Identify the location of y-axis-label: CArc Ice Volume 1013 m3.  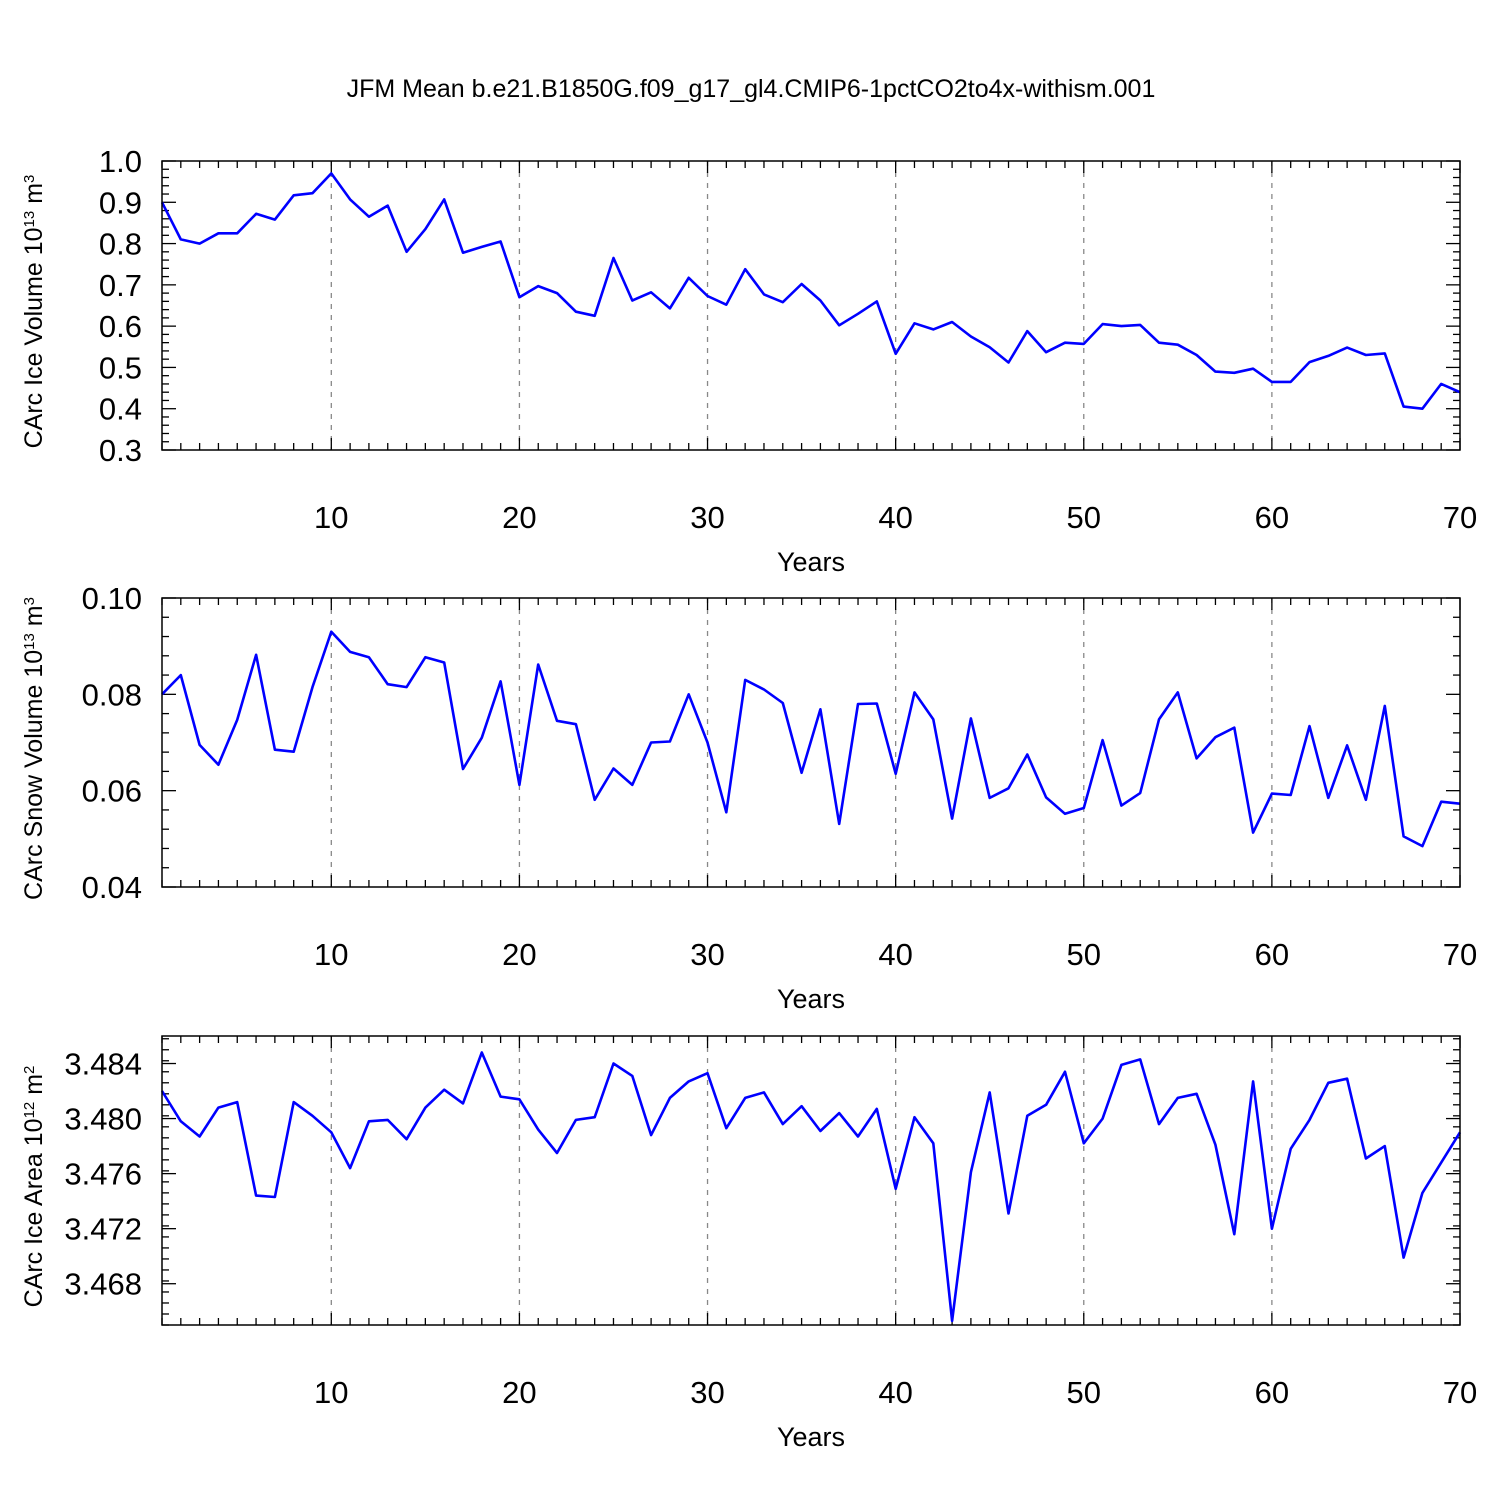
(34, 312).